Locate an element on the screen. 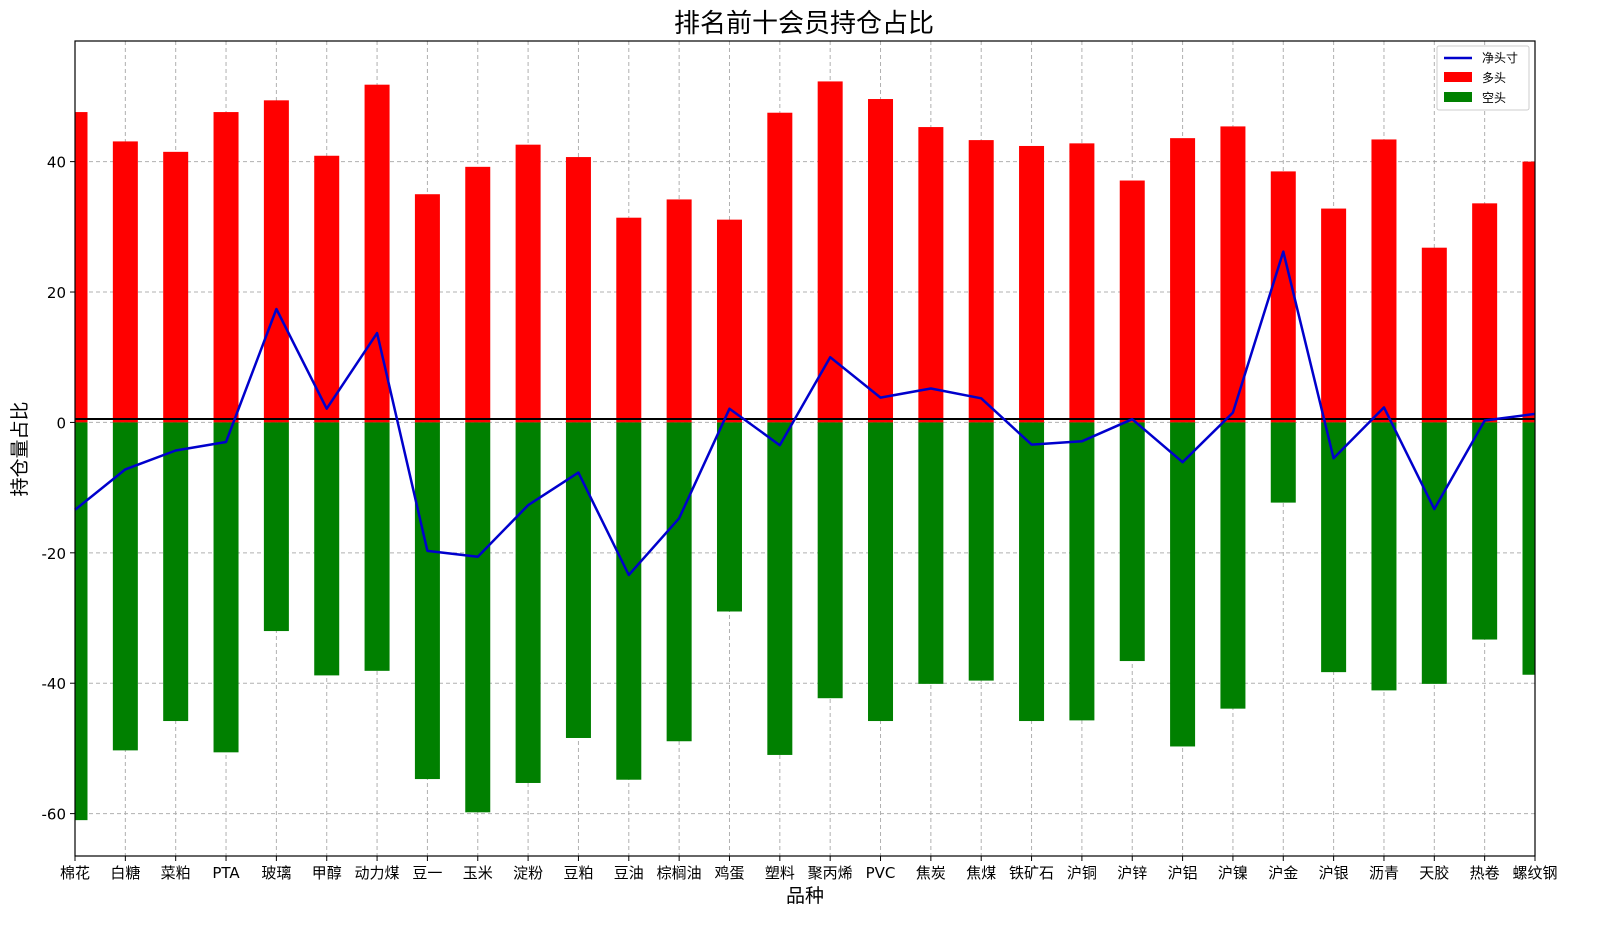 This screenshot has width=1598, height=933. x-tick-label: 热卷 is located at coordinates (1485, 873).